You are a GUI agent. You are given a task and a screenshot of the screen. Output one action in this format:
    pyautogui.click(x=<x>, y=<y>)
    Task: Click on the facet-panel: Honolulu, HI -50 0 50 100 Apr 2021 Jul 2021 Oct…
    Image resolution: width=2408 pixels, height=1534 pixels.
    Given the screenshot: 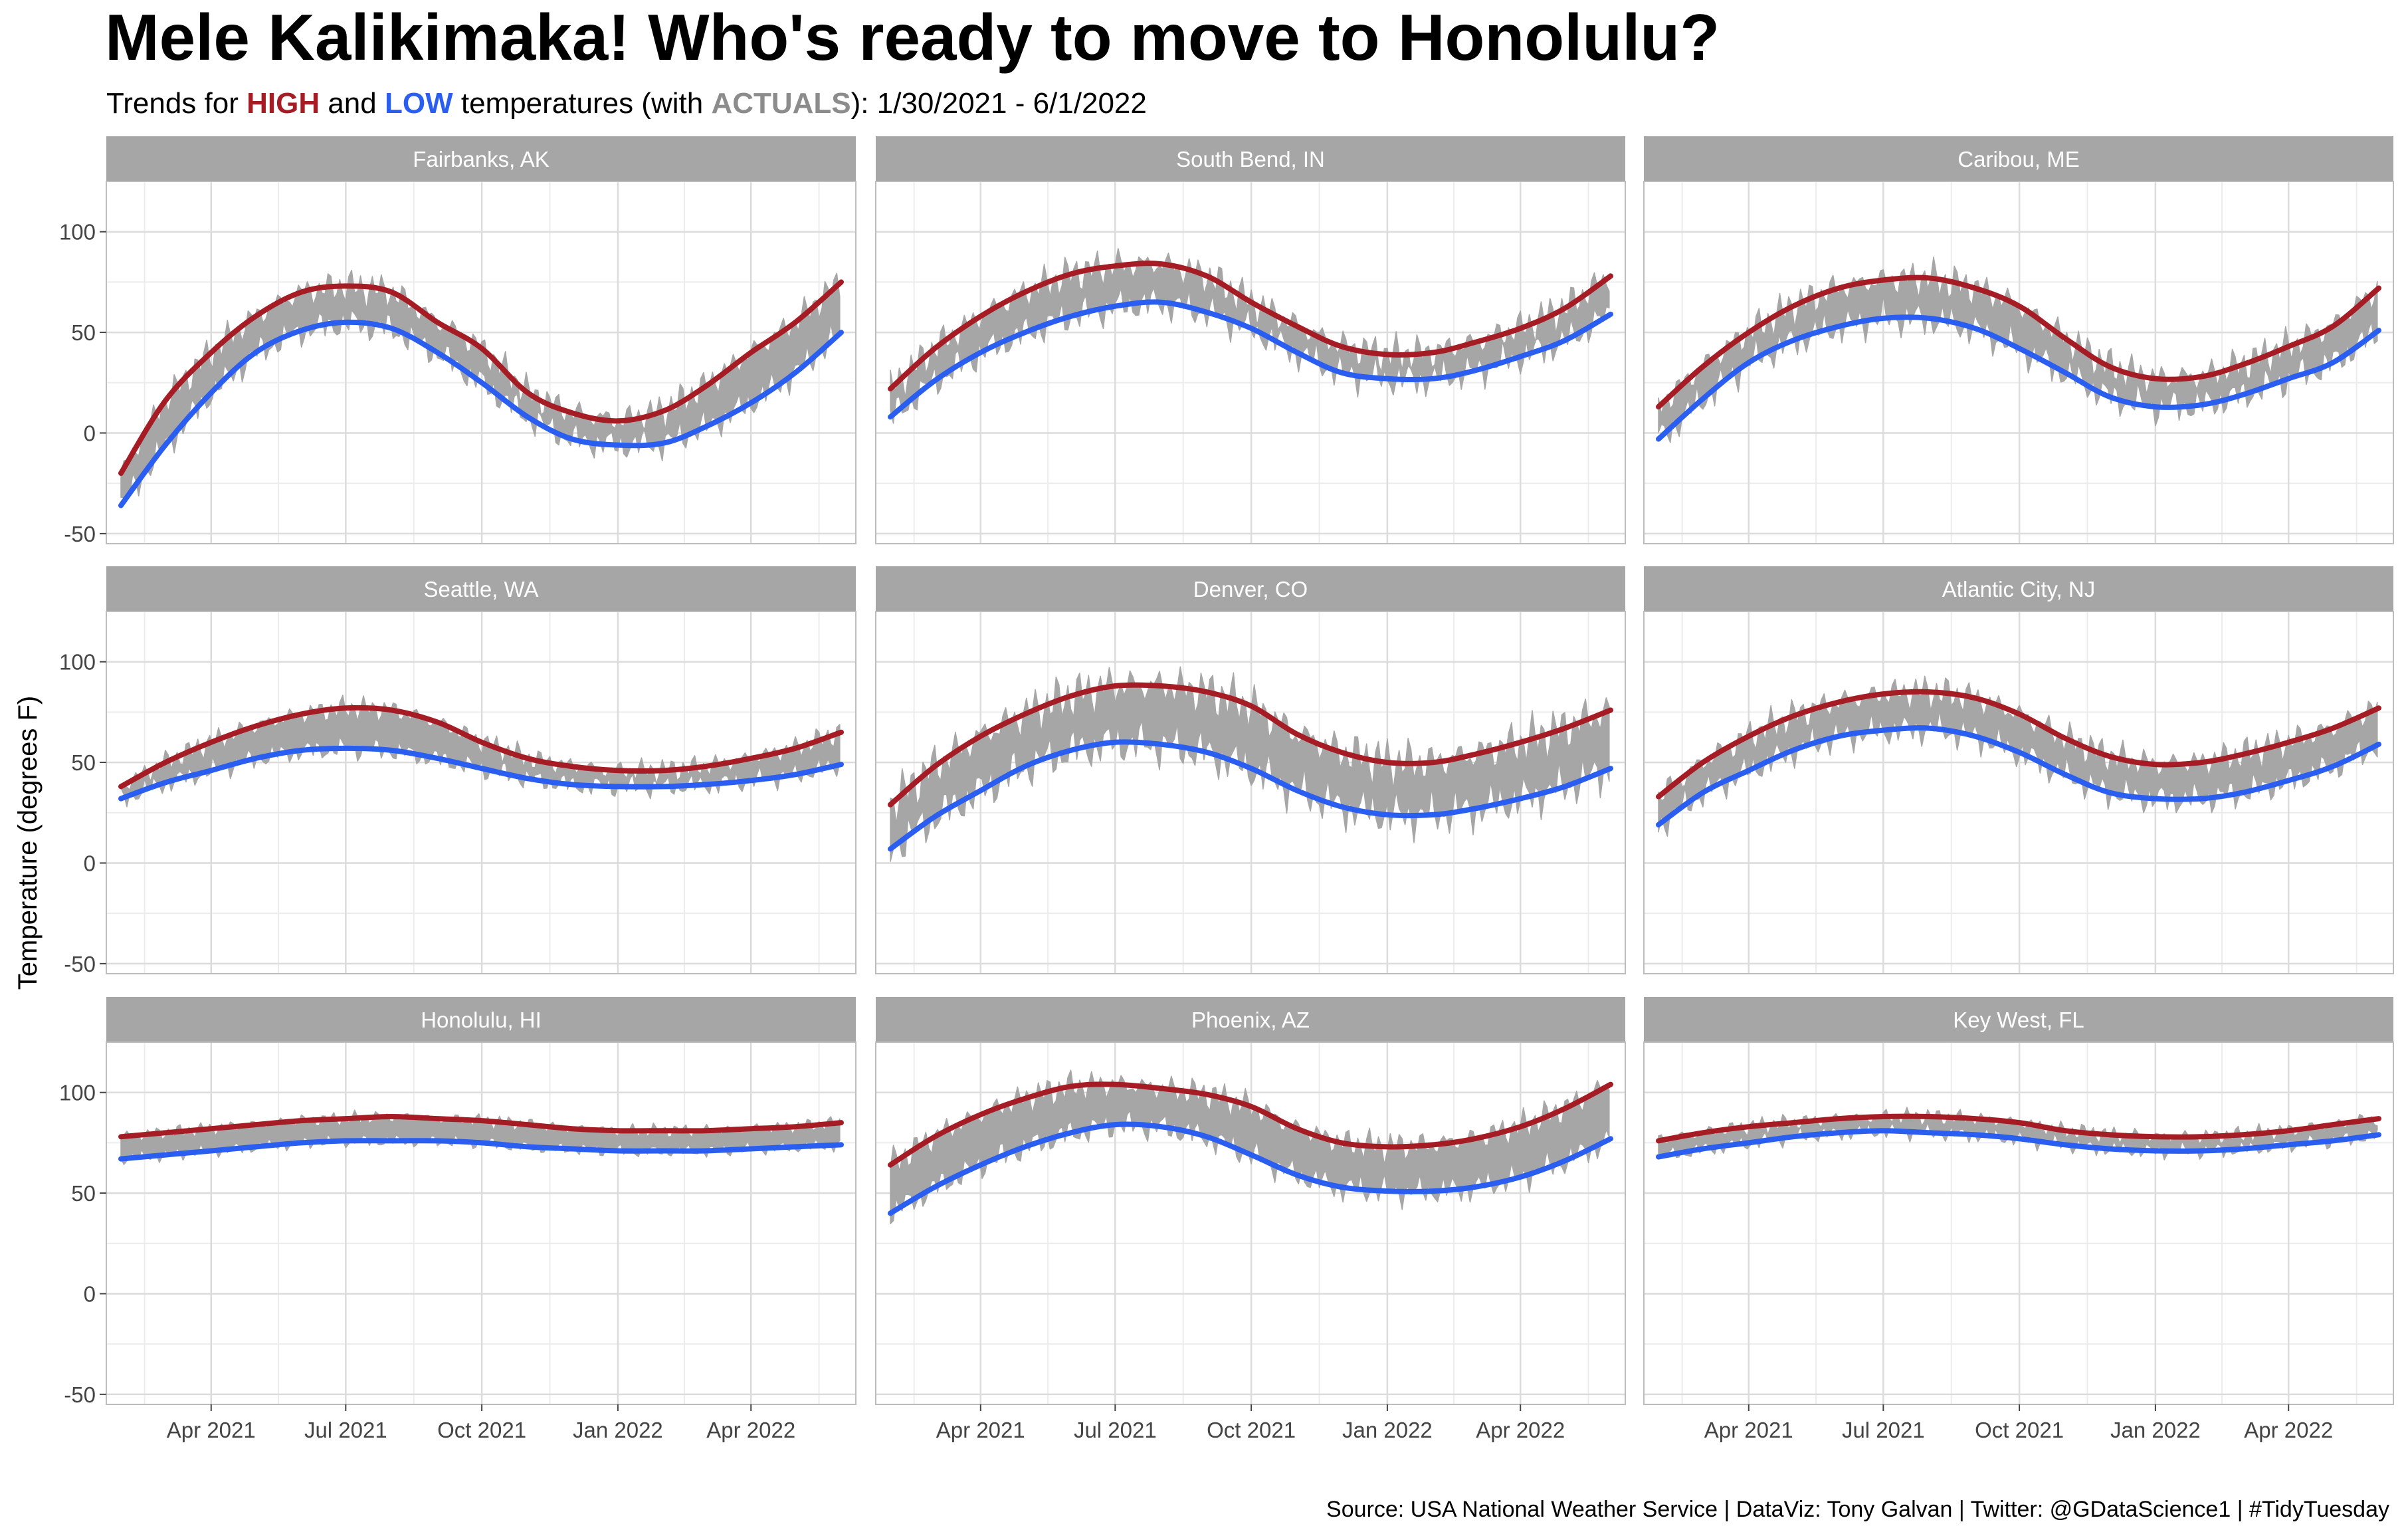 What is the action you would take?
    pyautogui.click(x=457, y=1220)
    